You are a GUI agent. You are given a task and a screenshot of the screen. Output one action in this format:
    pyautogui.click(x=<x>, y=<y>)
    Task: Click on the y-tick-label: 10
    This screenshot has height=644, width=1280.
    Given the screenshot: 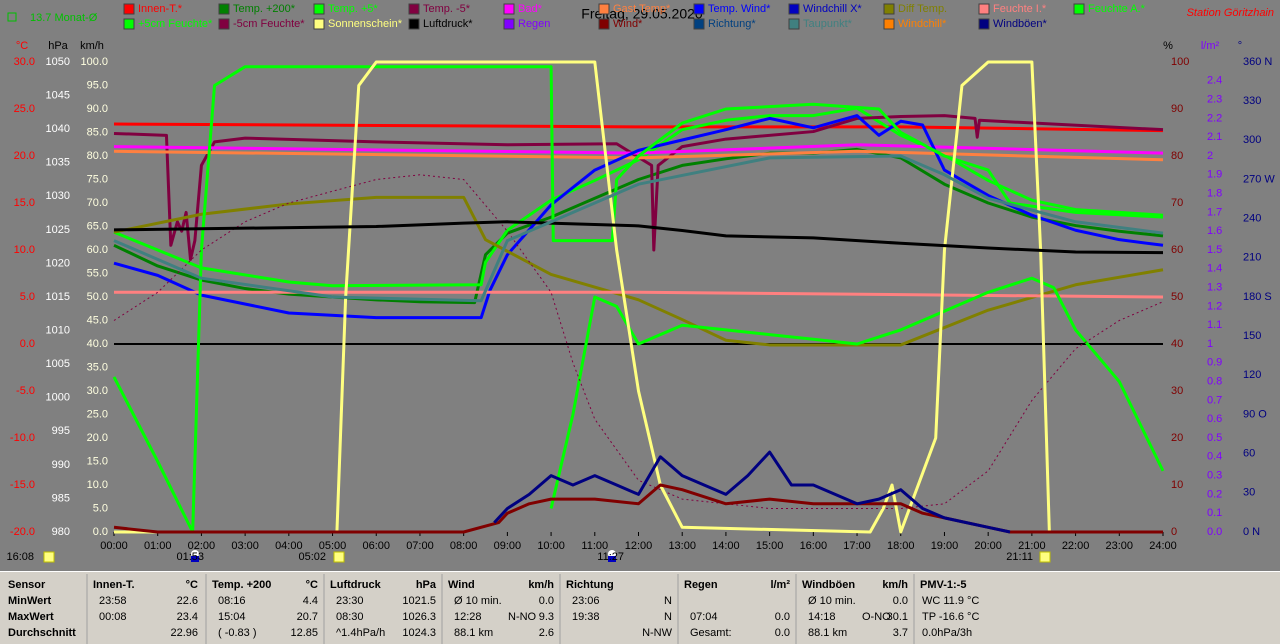 What is the action you would take?
    pyautogui.click(x=1177, y=485)
    